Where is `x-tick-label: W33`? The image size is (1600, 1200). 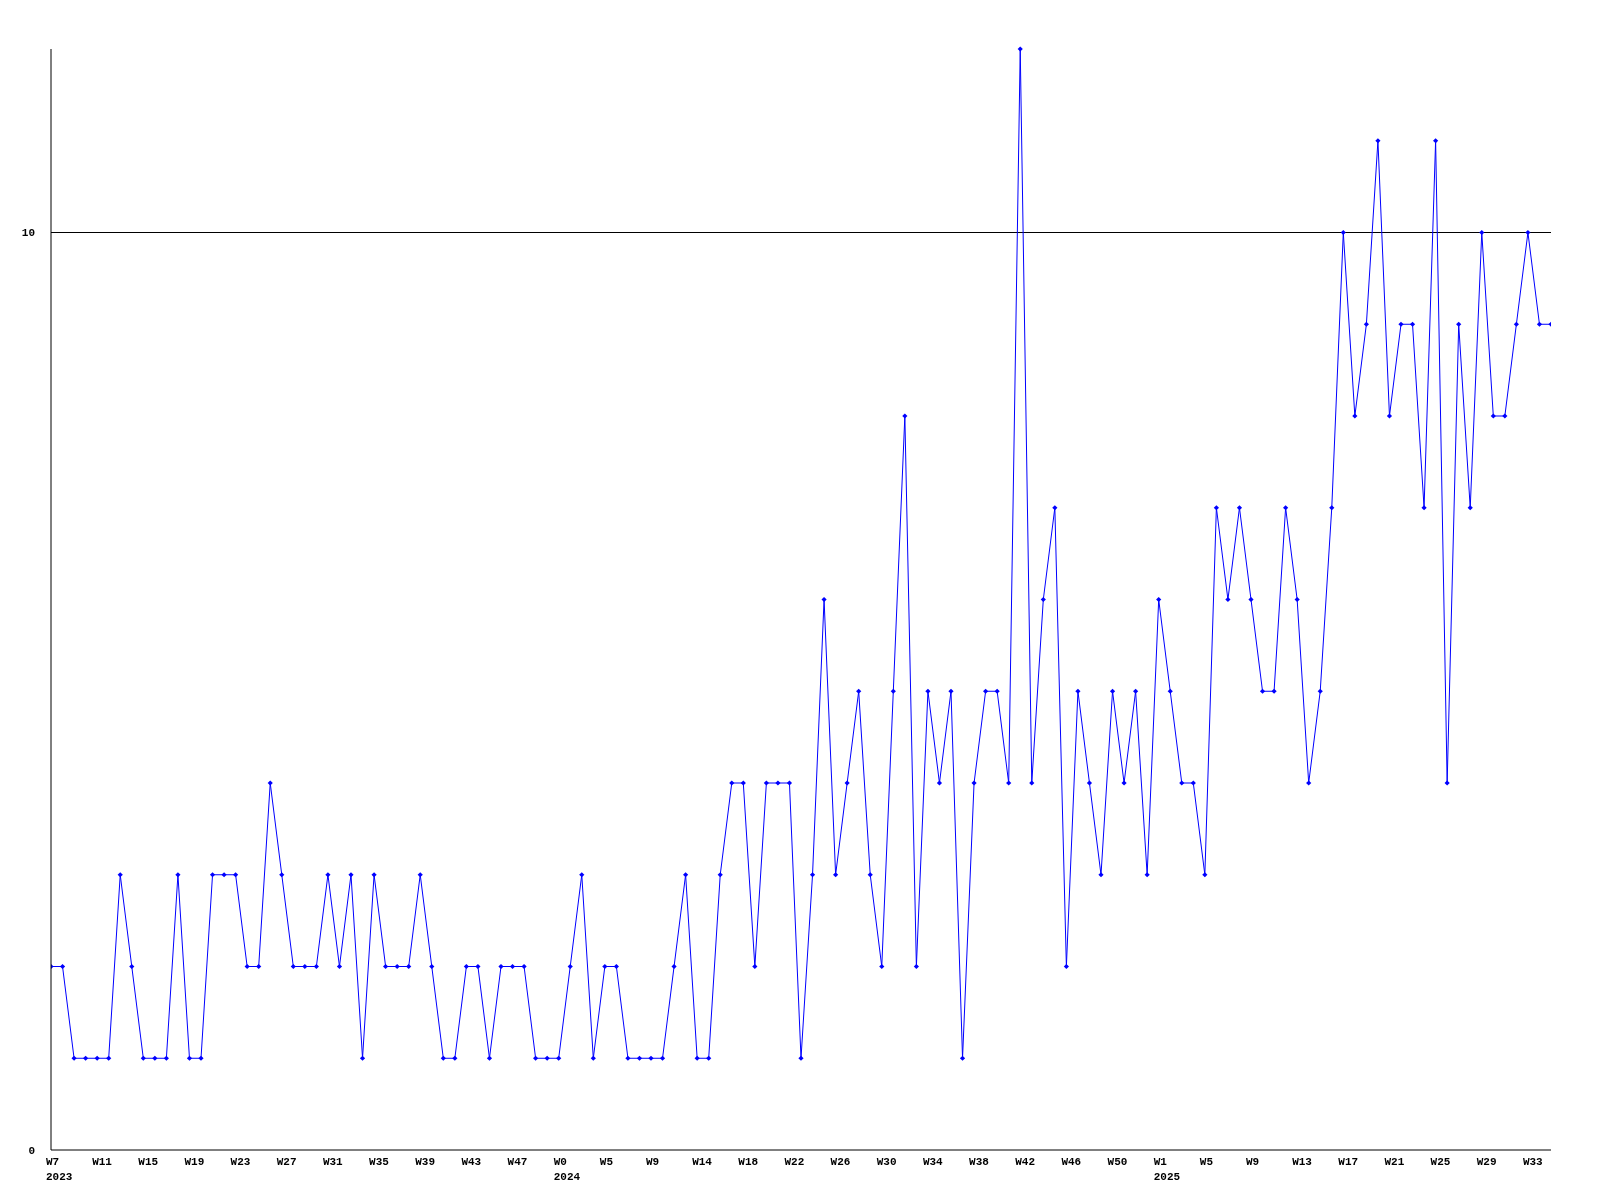 x-tick-label: W33 is located at coordinates (1533, 1162).